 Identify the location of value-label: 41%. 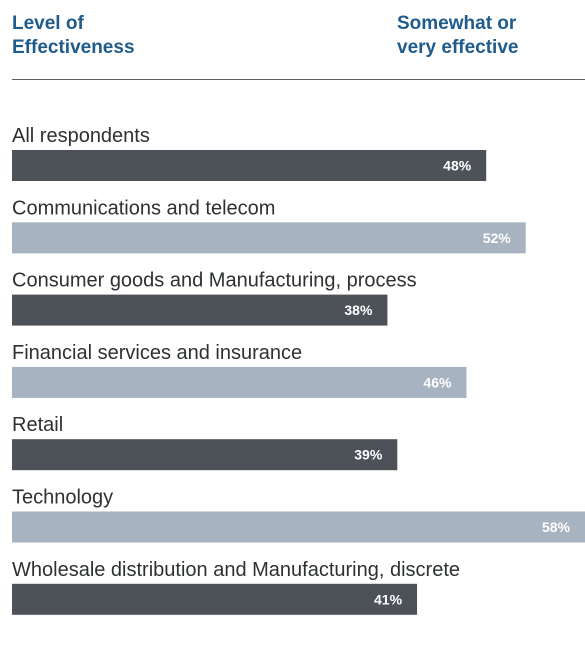
(388, 599).